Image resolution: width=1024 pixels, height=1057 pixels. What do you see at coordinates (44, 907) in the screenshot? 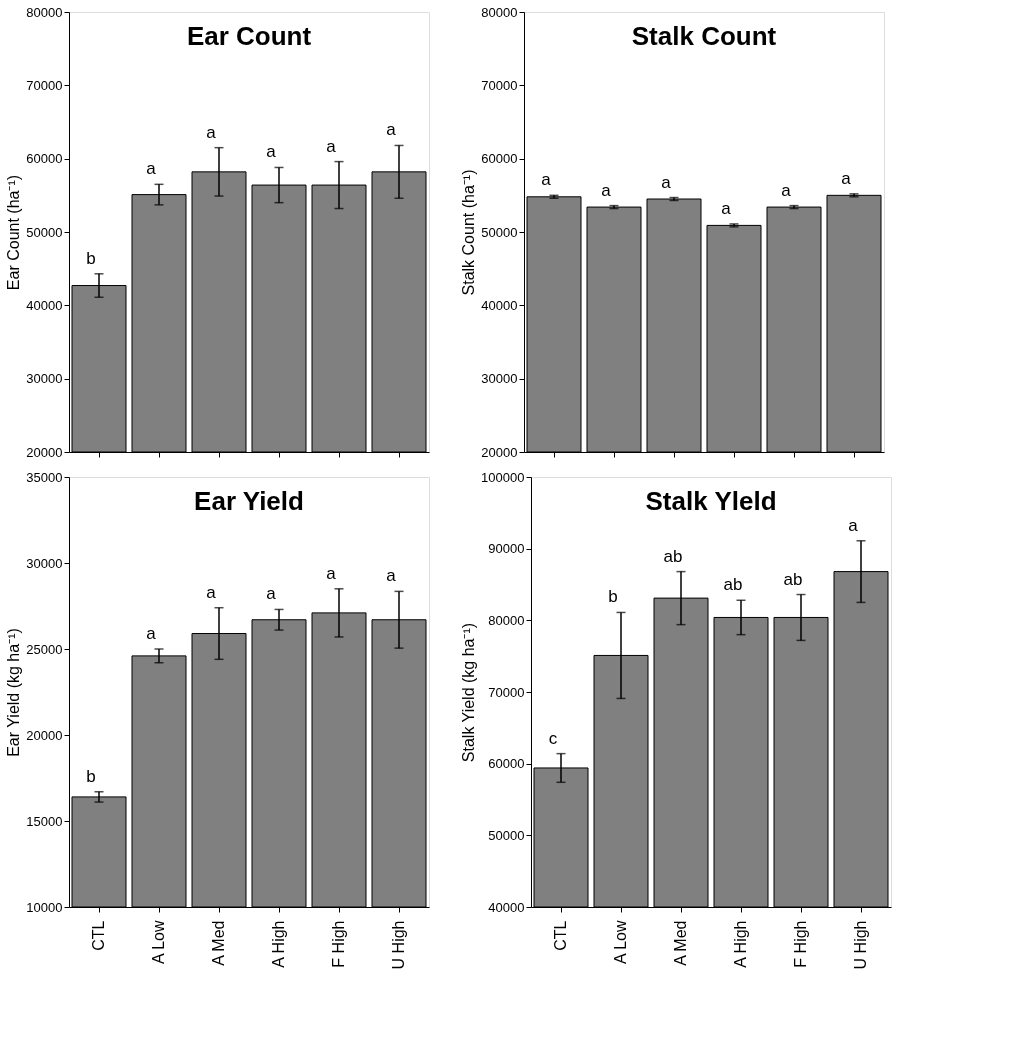
I see `y-tick-label: 10000` at bounding box center [44, 907].